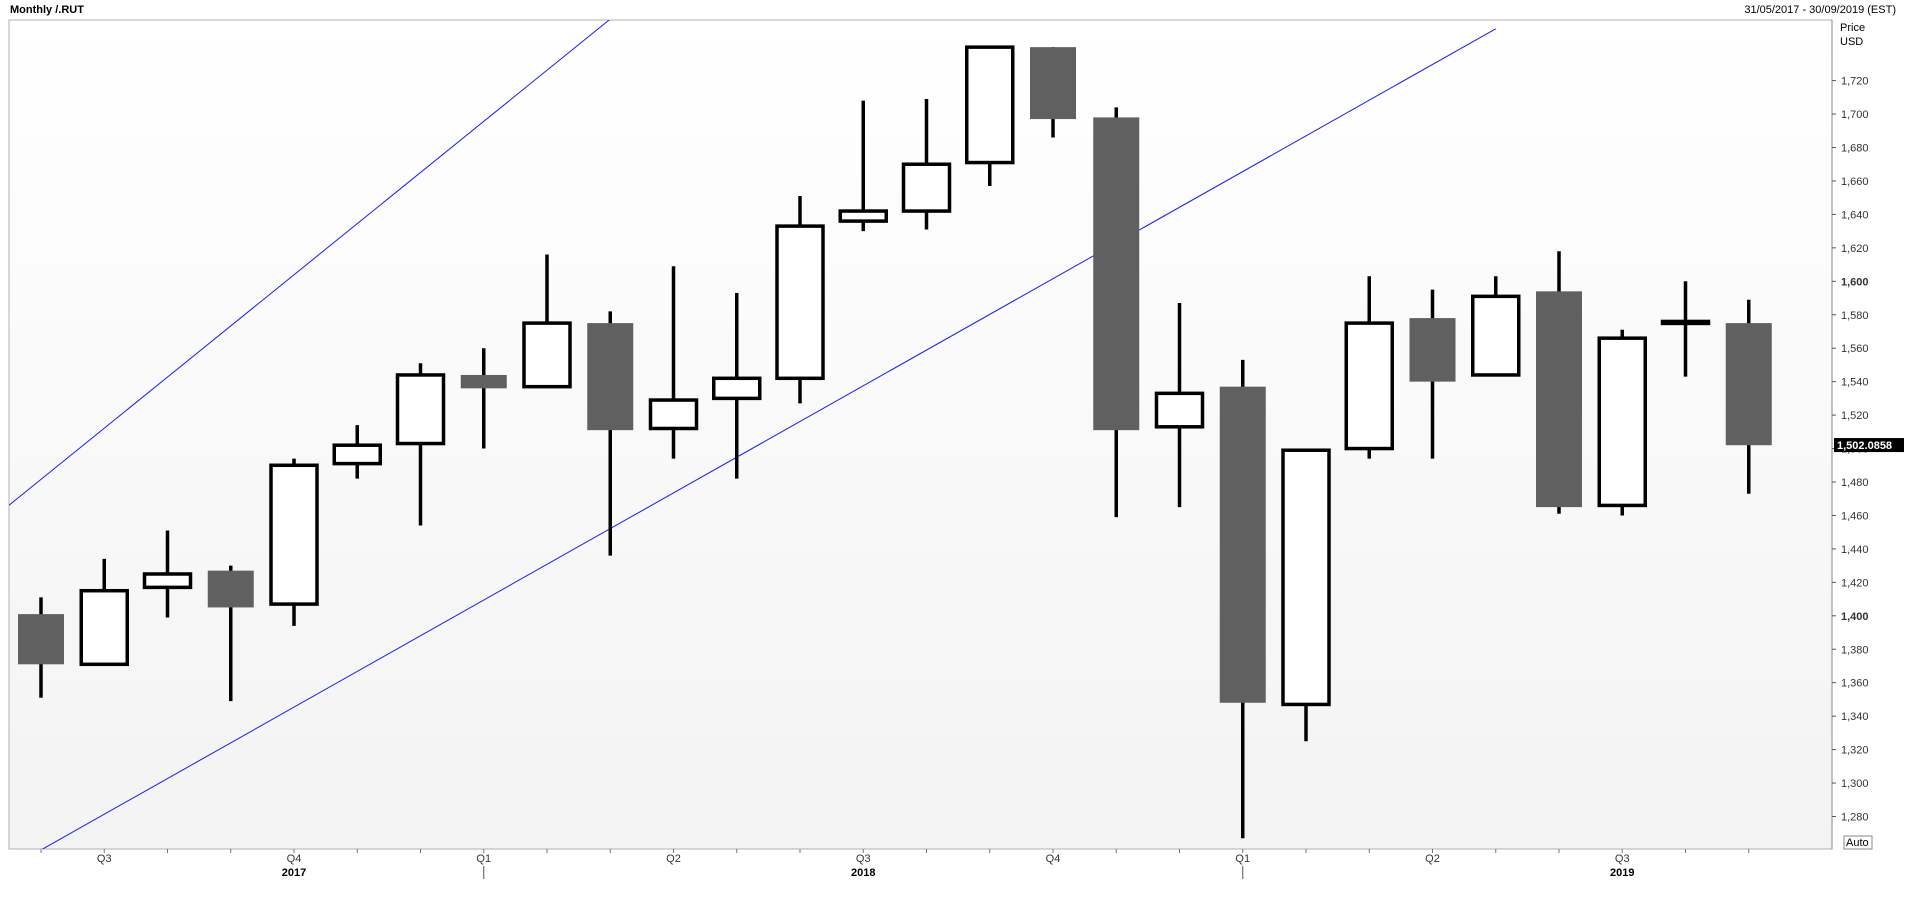  Describe the element at coordinates (1855, 349) in the screenshot. I see `y-tick-label: 1,560` at that location.